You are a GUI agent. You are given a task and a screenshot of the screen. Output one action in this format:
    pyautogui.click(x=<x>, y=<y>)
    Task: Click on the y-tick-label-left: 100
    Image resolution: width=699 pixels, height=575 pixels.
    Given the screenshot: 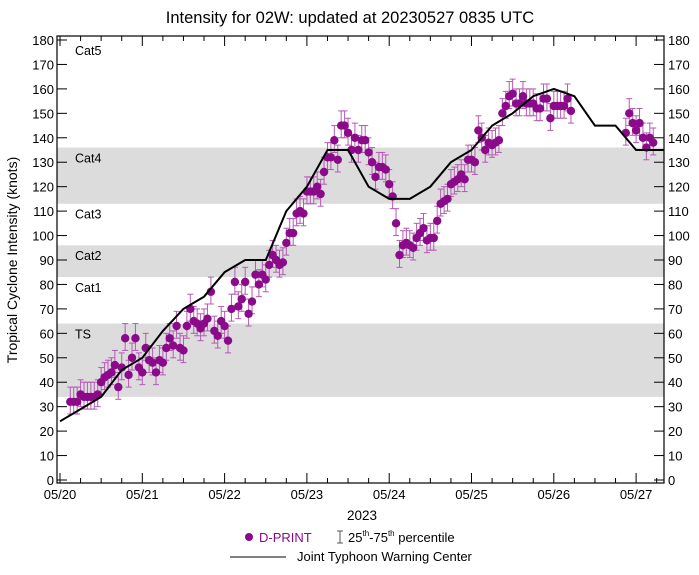 What is the action you would take?
    pyautogui.click(x=43, y=236)
    